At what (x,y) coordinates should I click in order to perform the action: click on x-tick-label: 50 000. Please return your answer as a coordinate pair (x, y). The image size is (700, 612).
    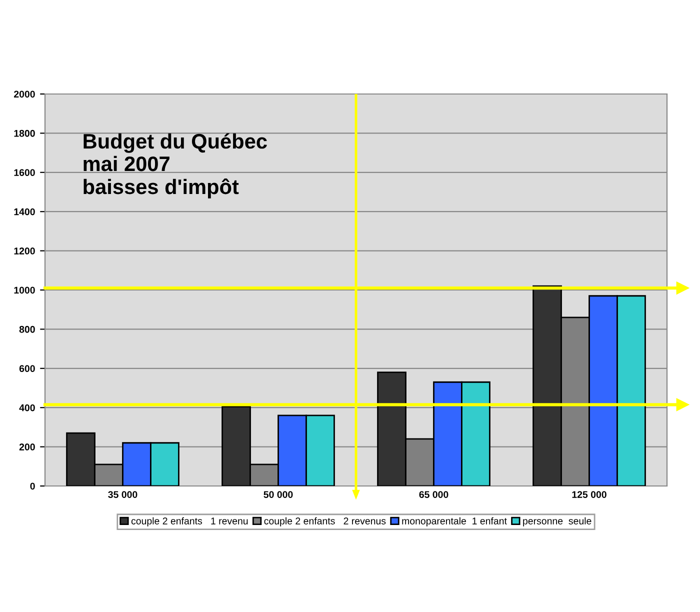
    Looking at the image, I should click on (278, 494).